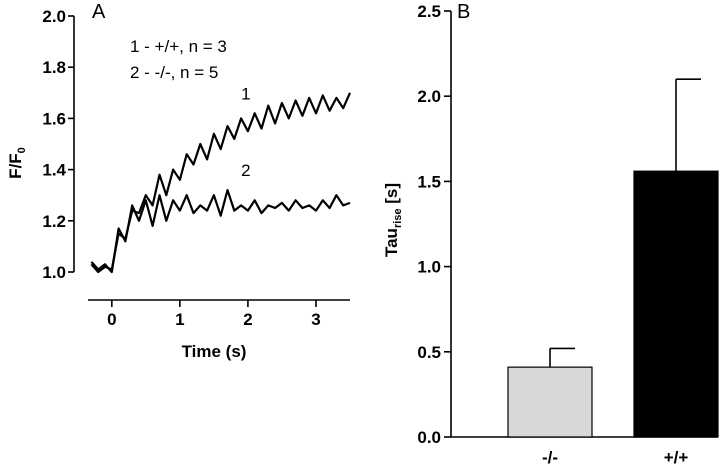 Image resolution: width=720 pixels, height=466 pixels. Describe the element at coordinates (429, 267) in the screenshot. I see `panel-b-y-tick-label: 1.0` at that location.